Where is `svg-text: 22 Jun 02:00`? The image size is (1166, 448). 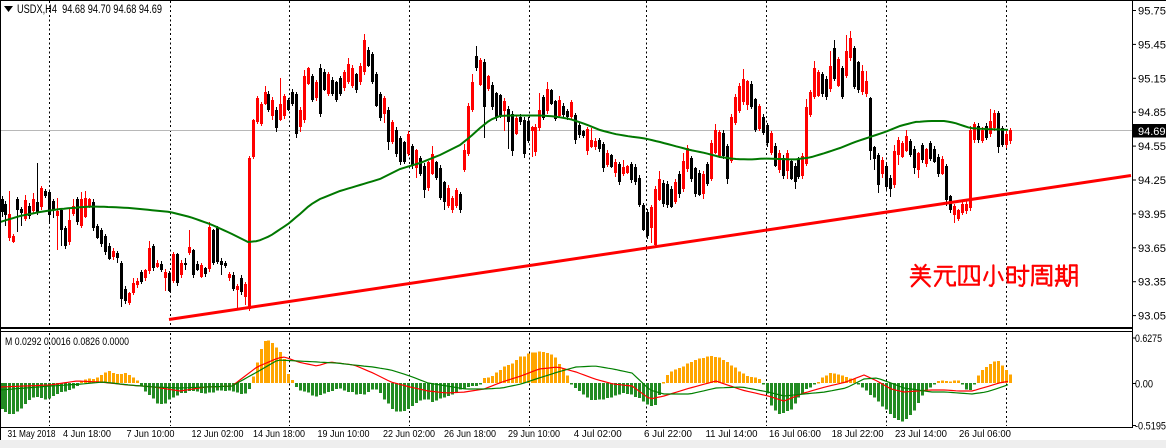
svg-text: 22 Jun 02:00 is located at coordinates (409, 434).